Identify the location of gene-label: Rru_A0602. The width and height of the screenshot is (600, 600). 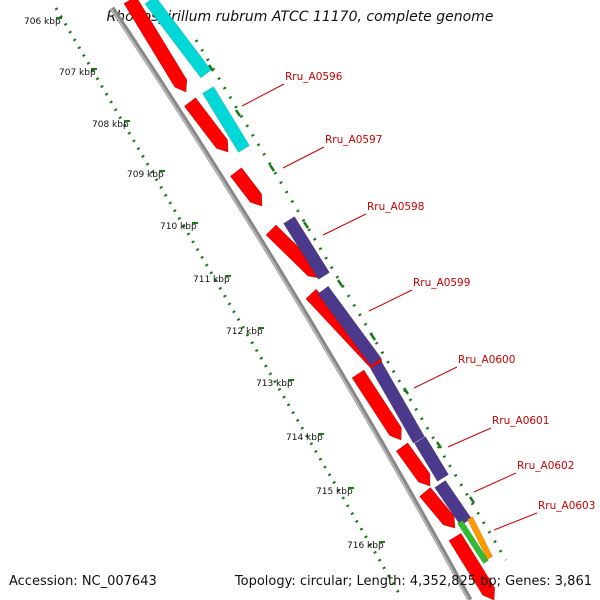
(545, 466).